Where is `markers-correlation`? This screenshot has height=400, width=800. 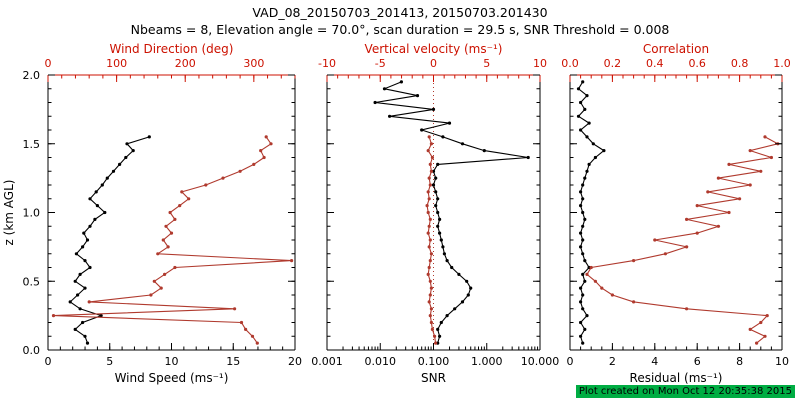
markers-correlation is located at coordinates (682, 240).